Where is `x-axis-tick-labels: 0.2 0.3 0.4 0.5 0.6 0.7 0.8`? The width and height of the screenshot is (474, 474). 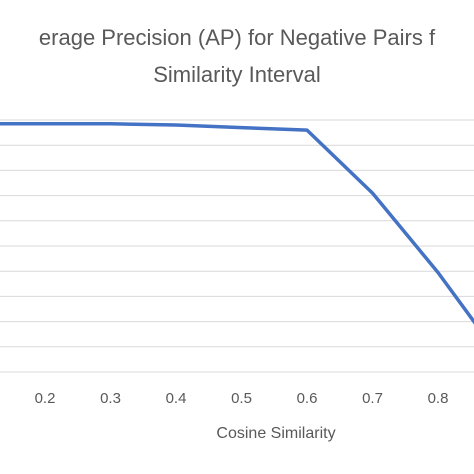
x-axis-tick-labels: 0.2 0.3 0.4 0.5 0.6 0.7 0.8 is located at coordinates (242, 398).